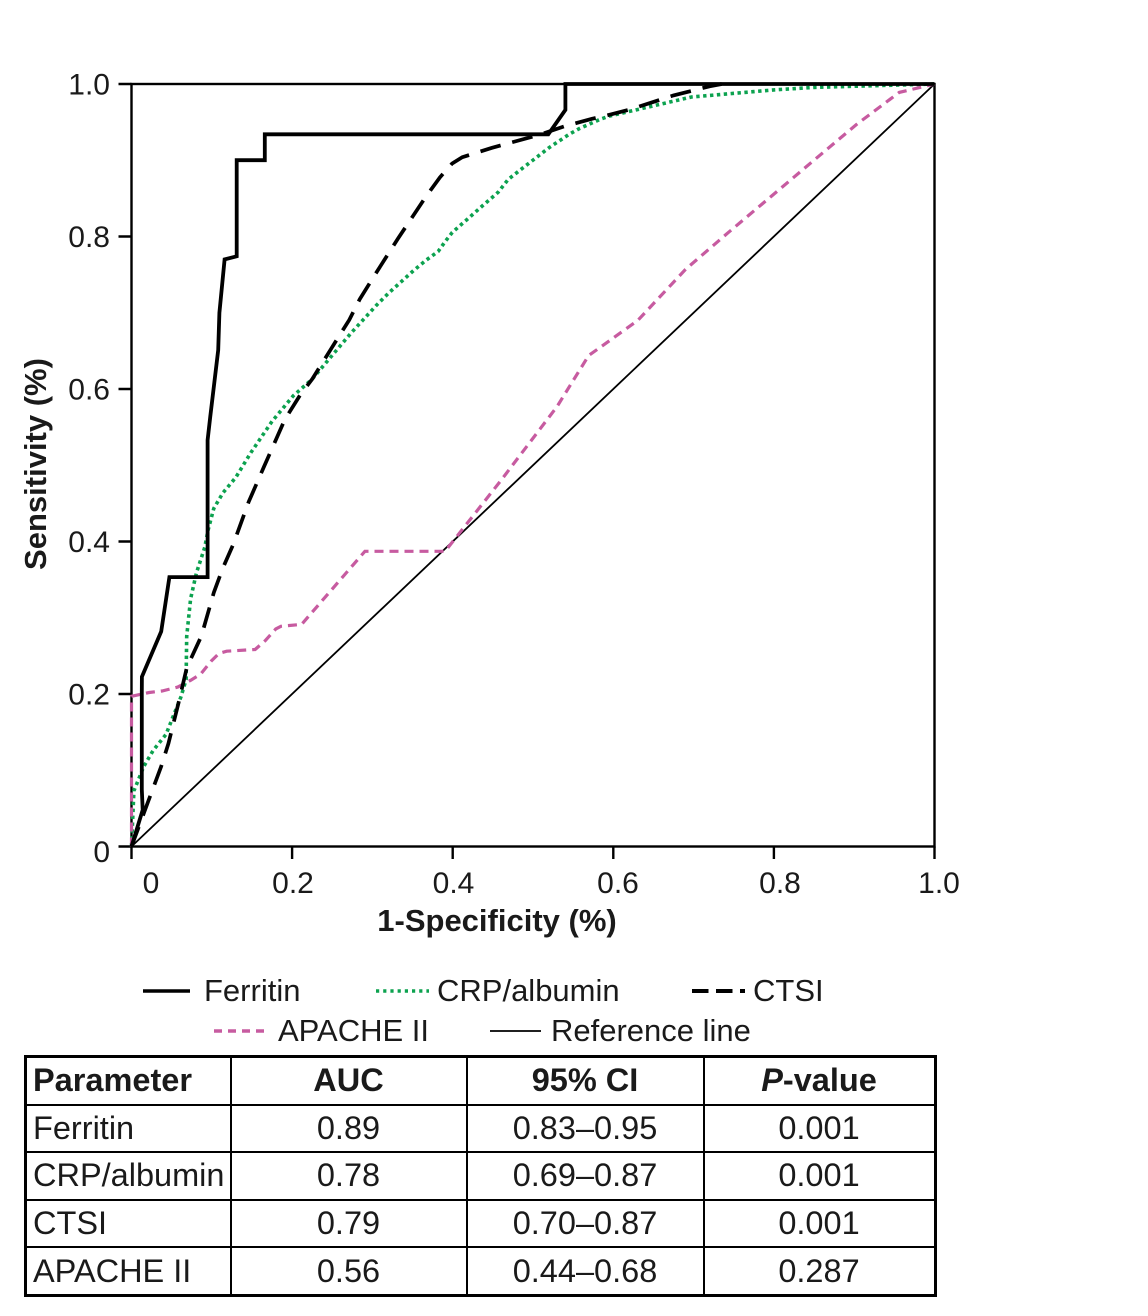 The width and height of the screenshot is (1148, 1316). What do you see at coordinates (651, 1030) in the screenshot?
I see `svg-text: Reference line` at bounding box center [651, 1030].